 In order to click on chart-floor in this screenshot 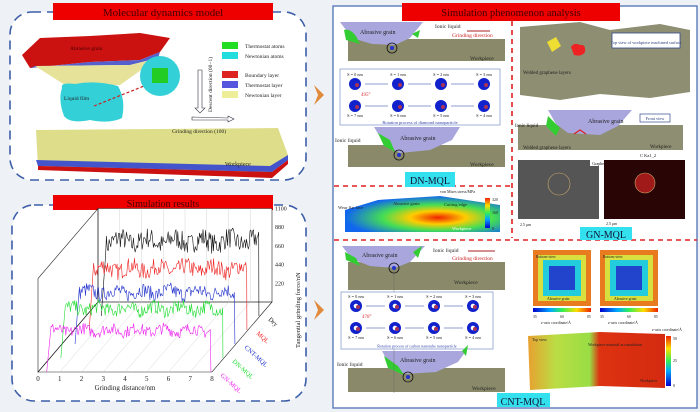, I will do `click(155, 337)`.